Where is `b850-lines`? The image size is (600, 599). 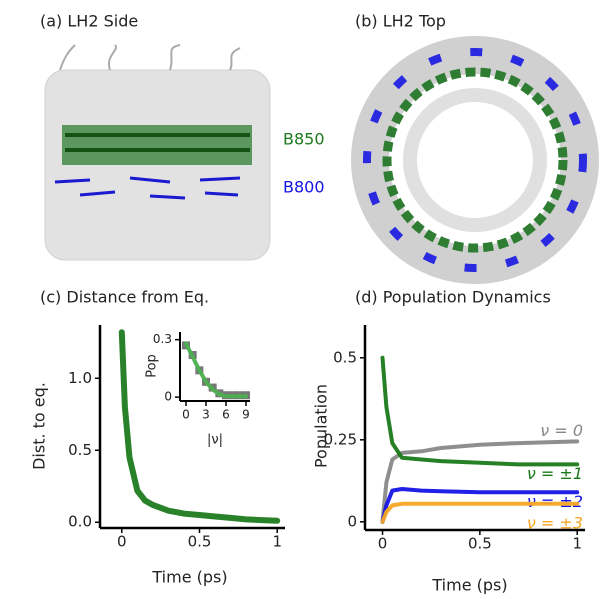 b850-lines is located at coordinates (157, 142).